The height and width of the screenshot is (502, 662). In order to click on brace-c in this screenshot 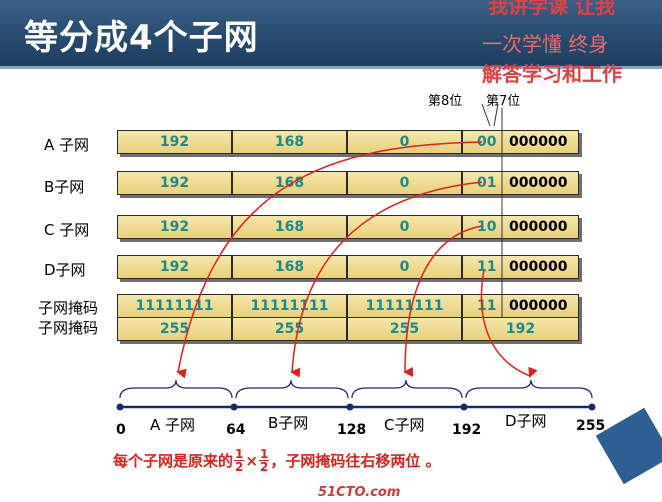, I will do `click(407, 389)`.